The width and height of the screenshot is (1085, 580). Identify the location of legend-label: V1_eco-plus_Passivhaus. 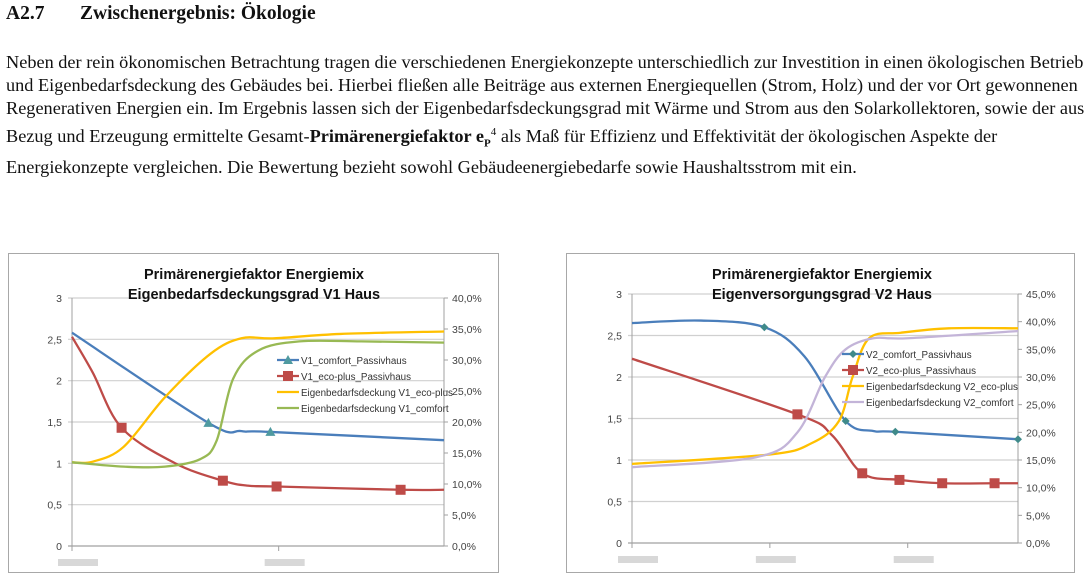
(356, 377).